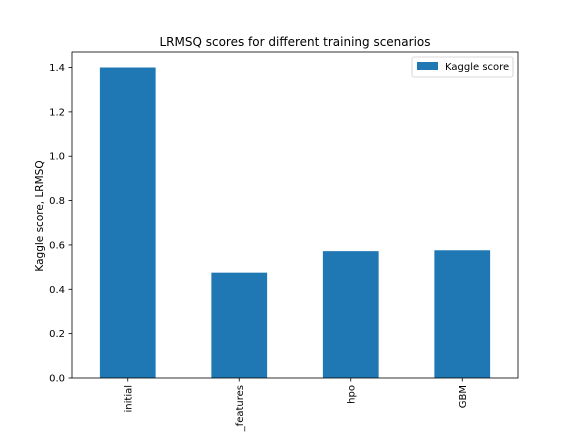 The image size is (576, 432). Describe the element at coordinates (427, 66) in the screenshot. I see `legend-swatch` at that location.